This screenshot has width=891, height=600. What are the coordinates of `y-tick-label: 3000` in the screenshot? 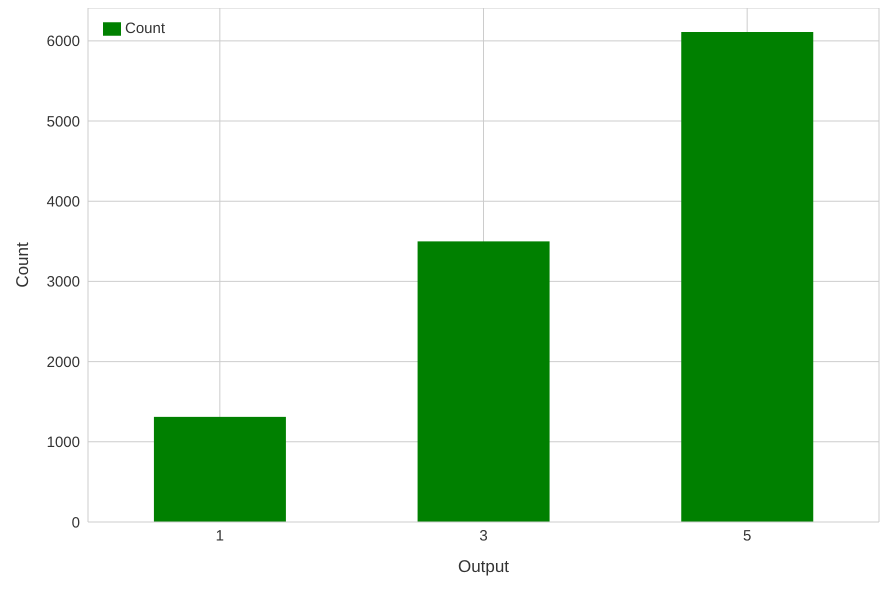 It's located at (63, 282).